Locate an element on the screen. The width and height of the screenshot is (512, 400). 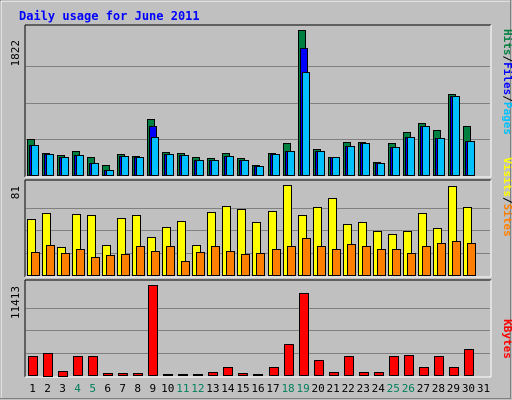
x-tick-label-day-16: 16 is located at coordinates (257, 388).